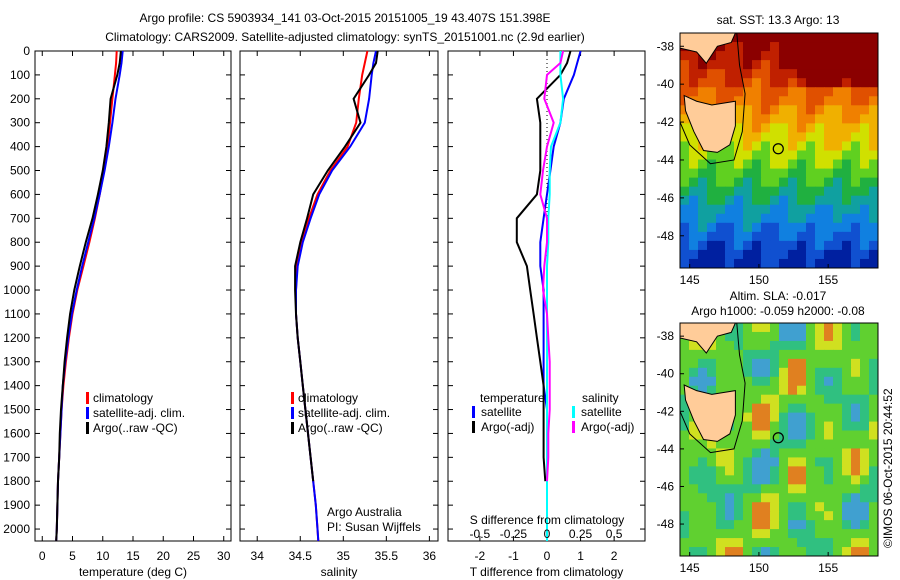 This screenshot has height=580, width=900. I want to click on y-tick-label: 500, so click(20, 171).